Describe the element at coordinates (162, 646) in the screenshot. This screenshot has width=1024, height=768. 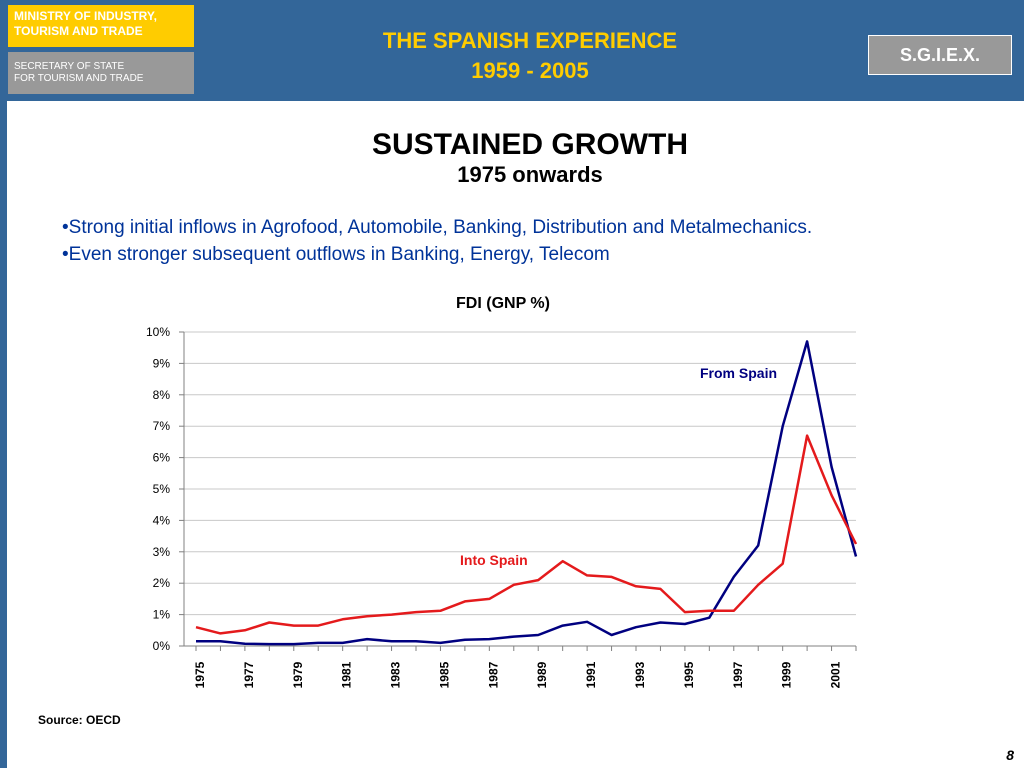
I see `y-tick-label: 0%` at that location.